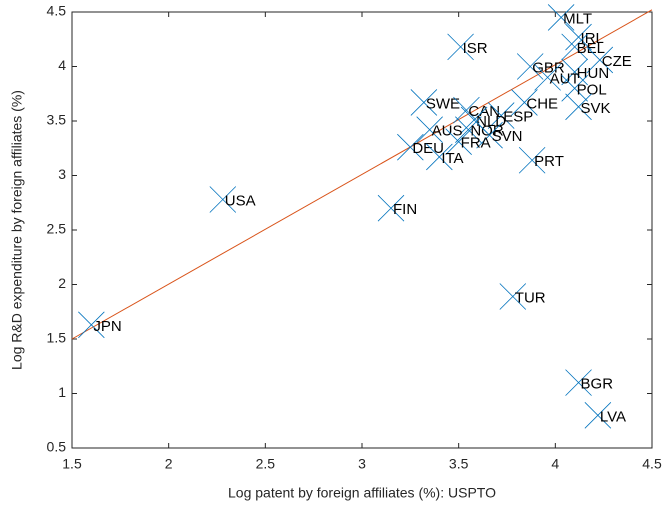  Describe the element at coordinates (405, 209) in the screenshot. I see `point-label: FIN` at that location.